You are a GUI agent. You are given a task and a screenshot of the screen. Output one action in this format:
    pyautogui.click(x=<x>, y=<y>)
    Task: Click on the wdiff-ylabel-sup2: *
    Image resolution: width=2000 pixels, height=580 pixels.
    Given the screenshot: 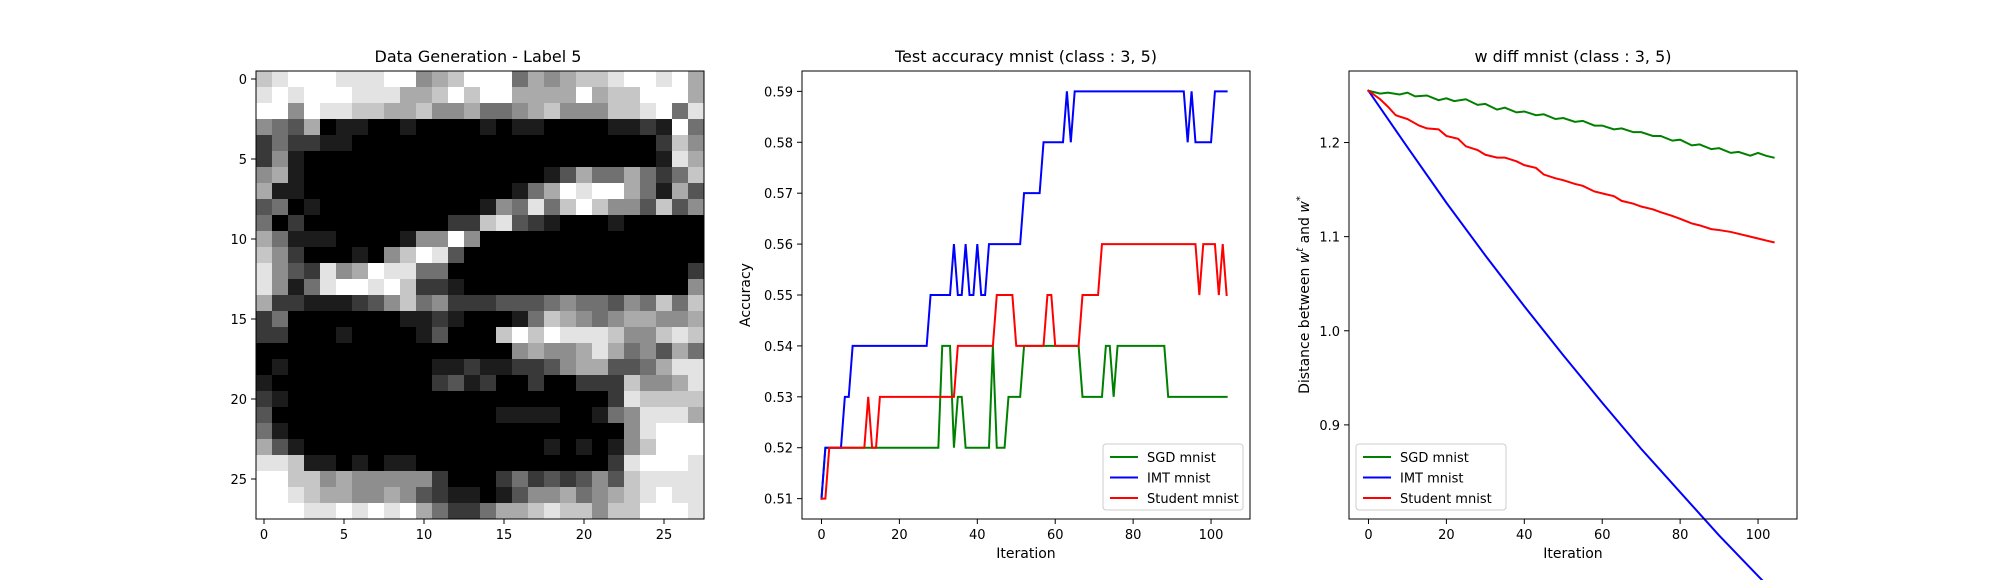 What is the action you would take?
    pyautogui.click(x=1300, y=198)
    